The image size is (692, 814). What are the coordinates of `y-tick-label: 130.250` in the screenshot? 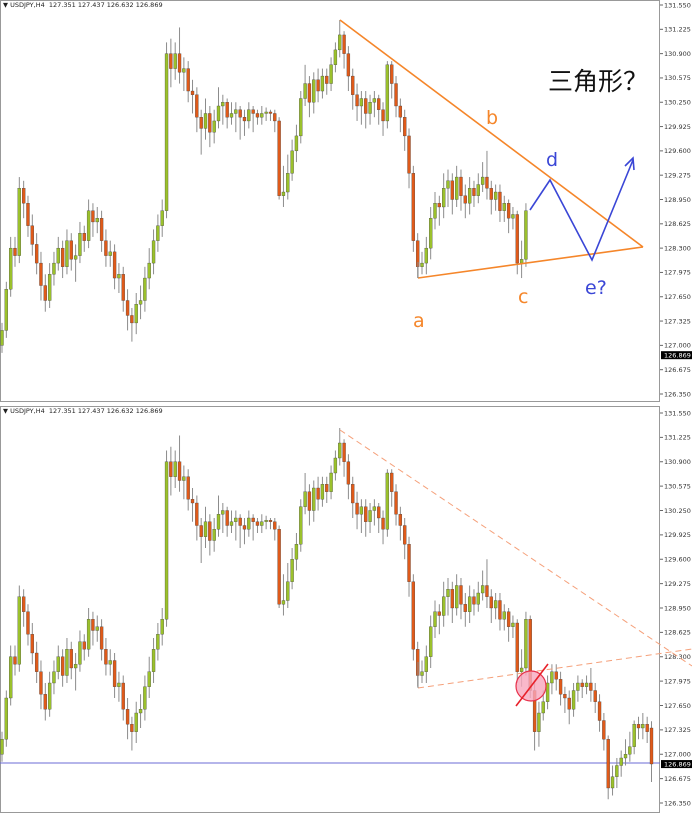 It's located at (677, 511).